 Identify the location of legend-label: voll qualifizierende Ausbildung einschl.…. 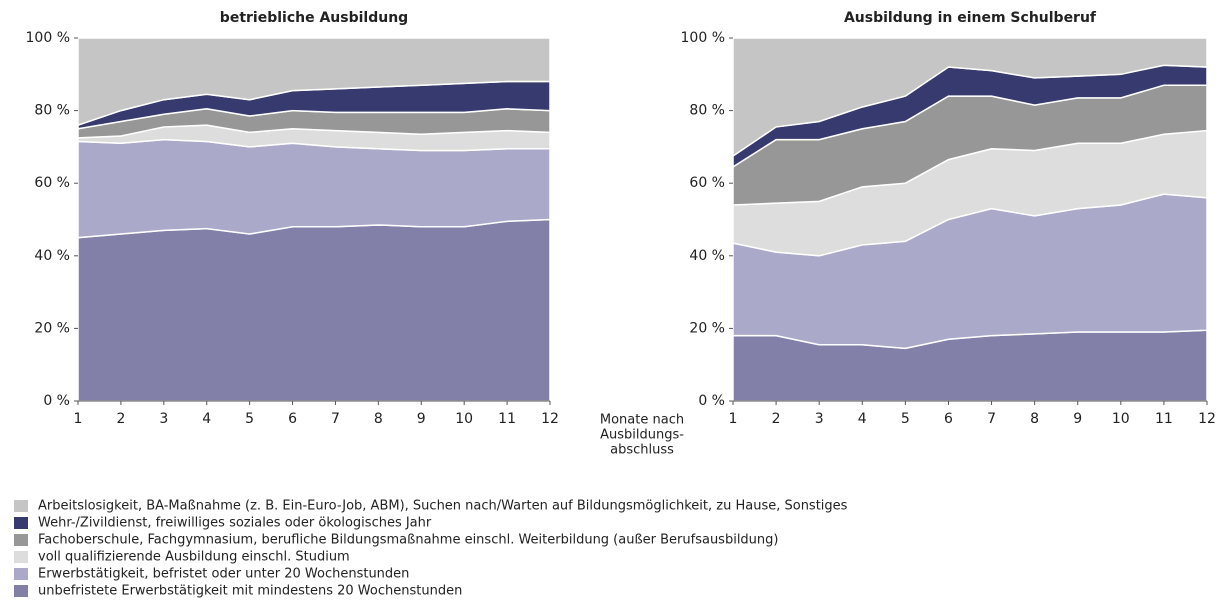
(194, 557).